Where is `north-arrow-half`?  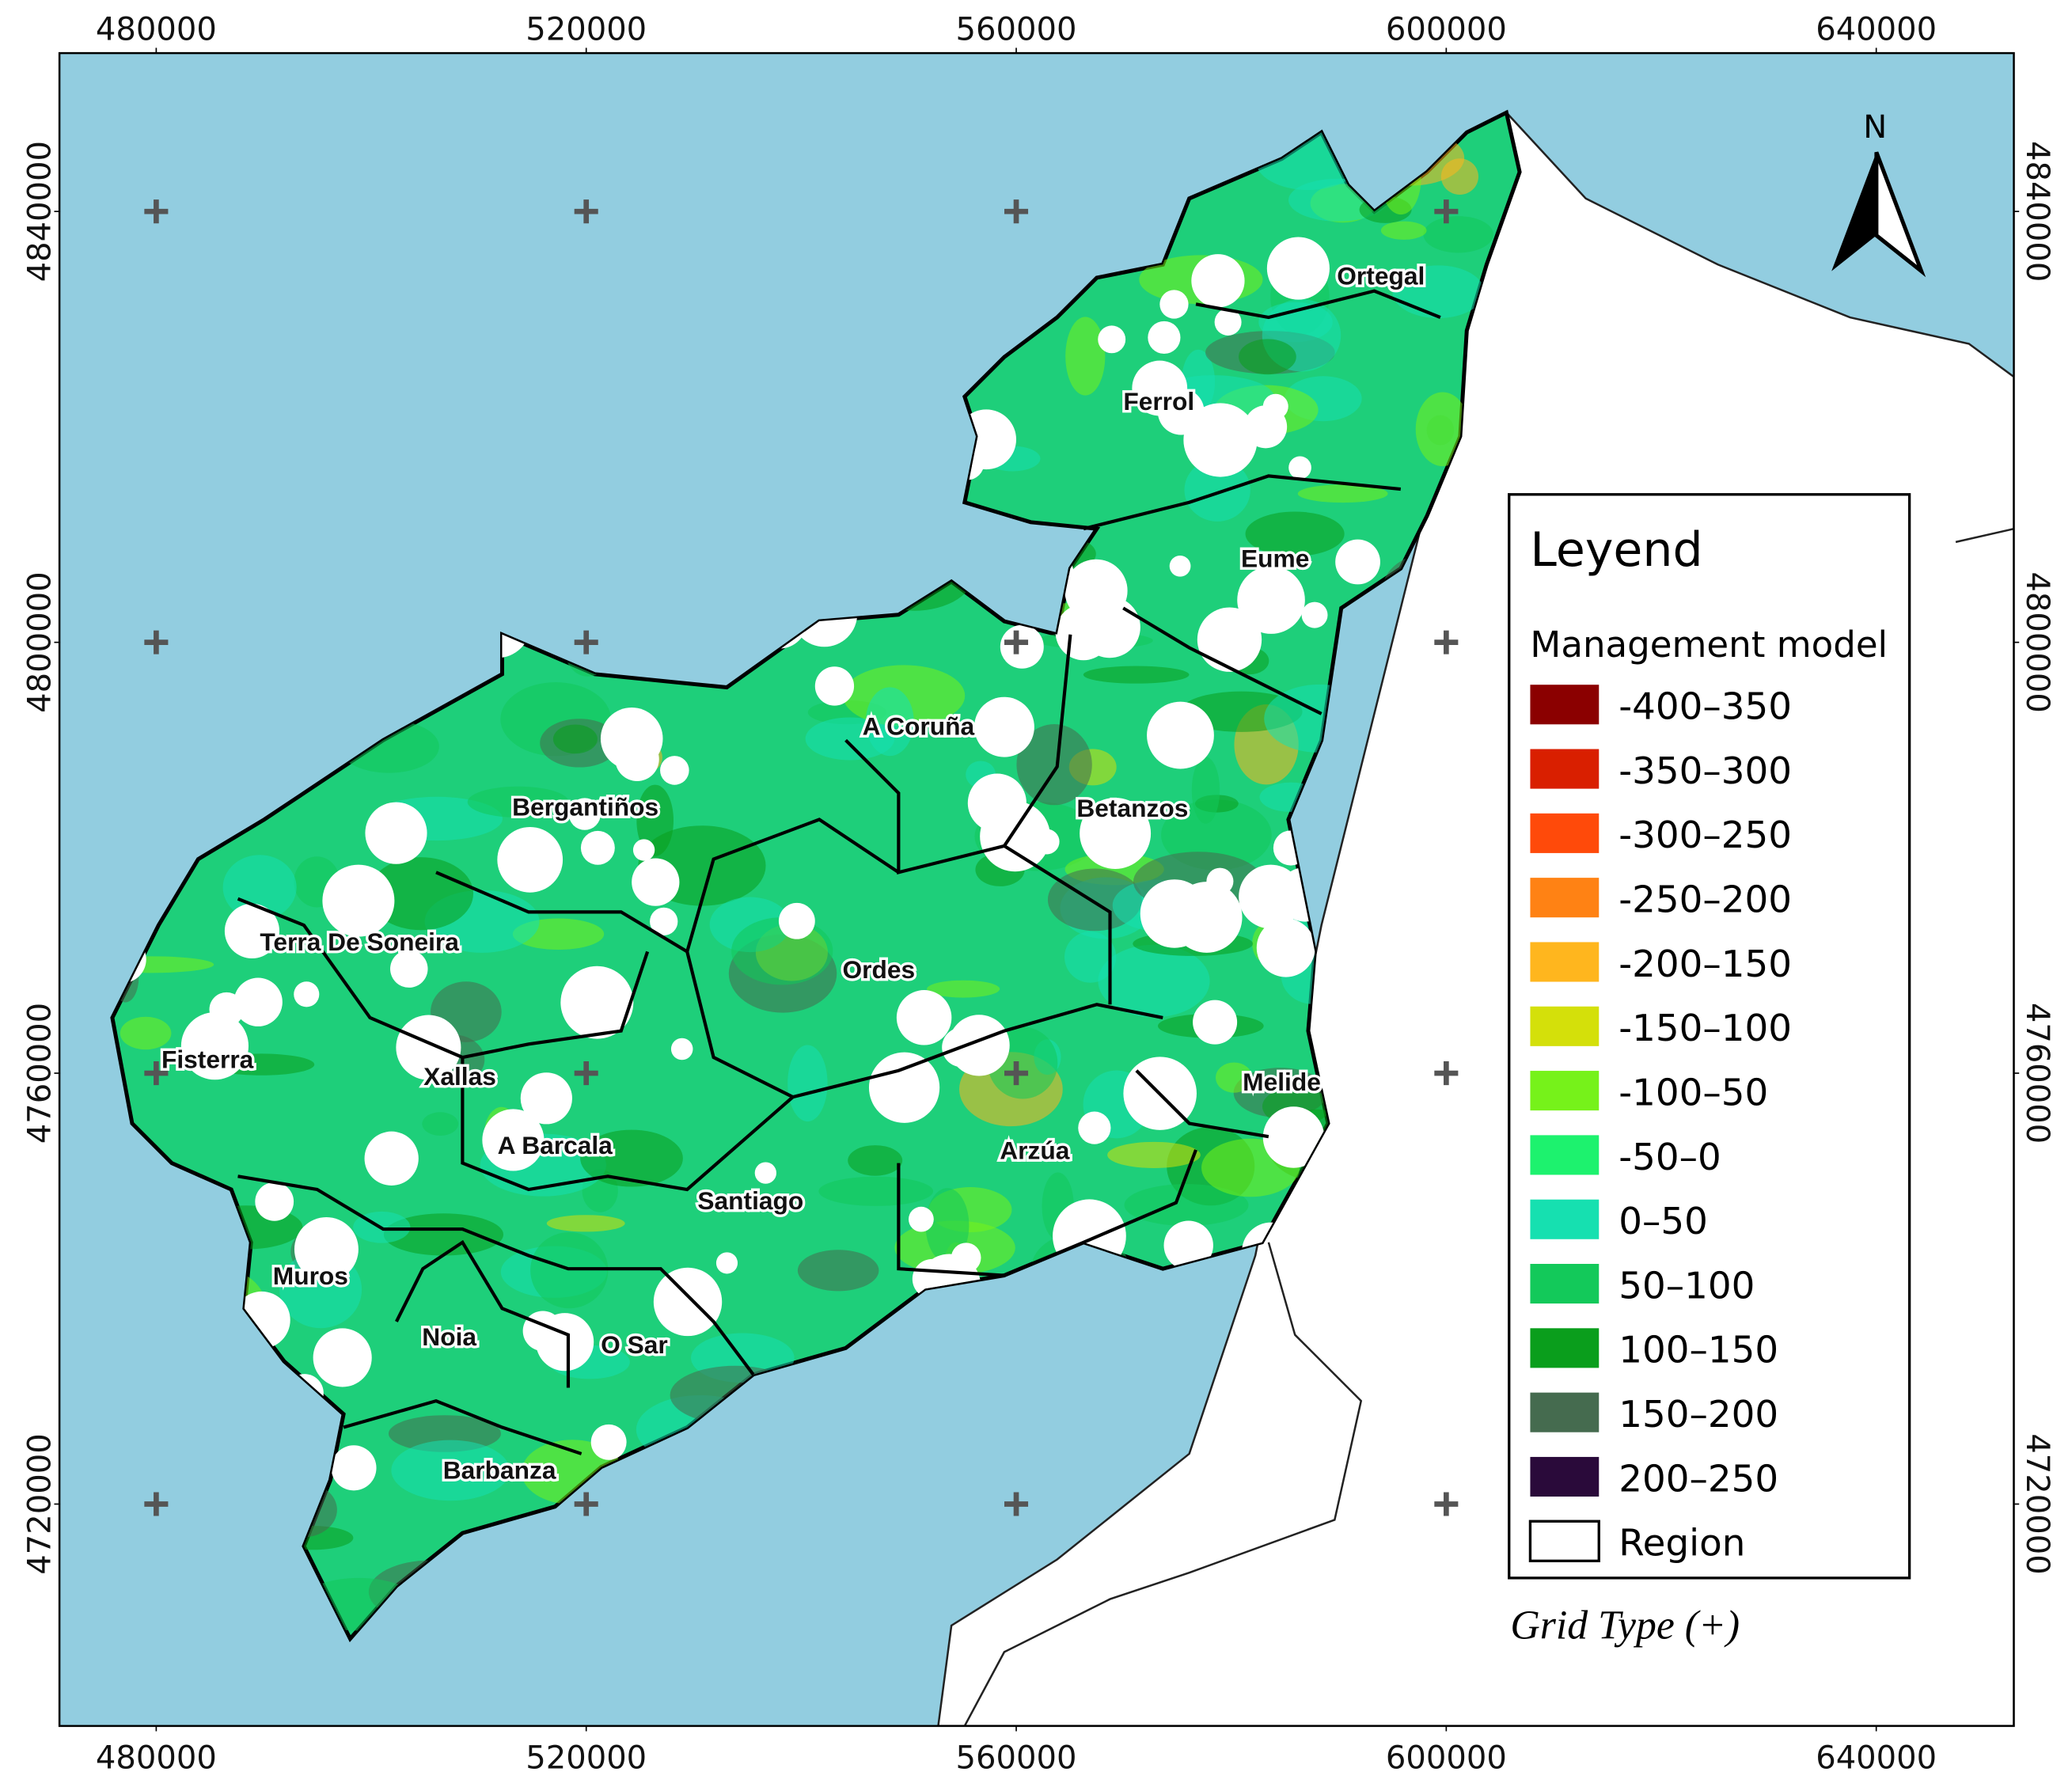 north-arrow-half is located at coordinates (1900, 214).